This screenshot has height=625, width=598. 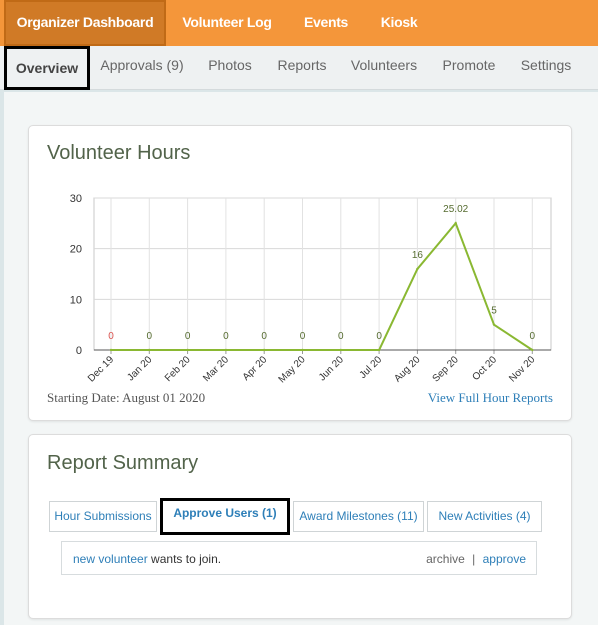 I want to click on new-volunteer-link: new volunteer, so click(x=110, y=559).